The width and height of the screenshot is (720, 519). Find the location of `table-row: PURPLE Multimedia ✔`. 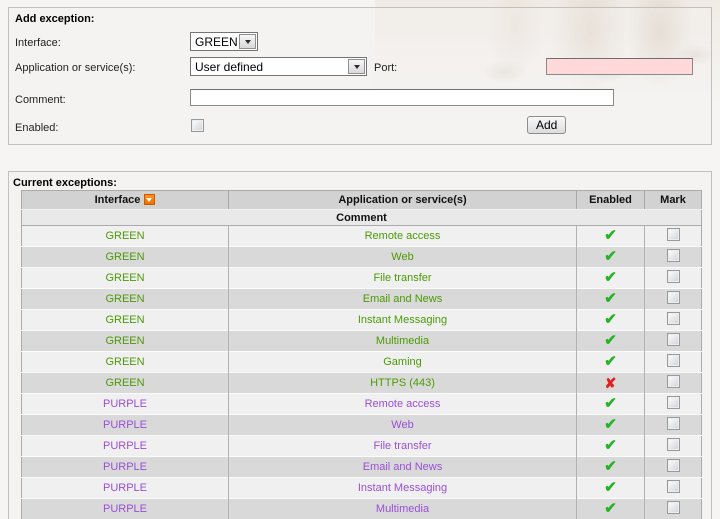

table-row: PURPLE Multimedia ✔ is located at coordinates (361, 508).